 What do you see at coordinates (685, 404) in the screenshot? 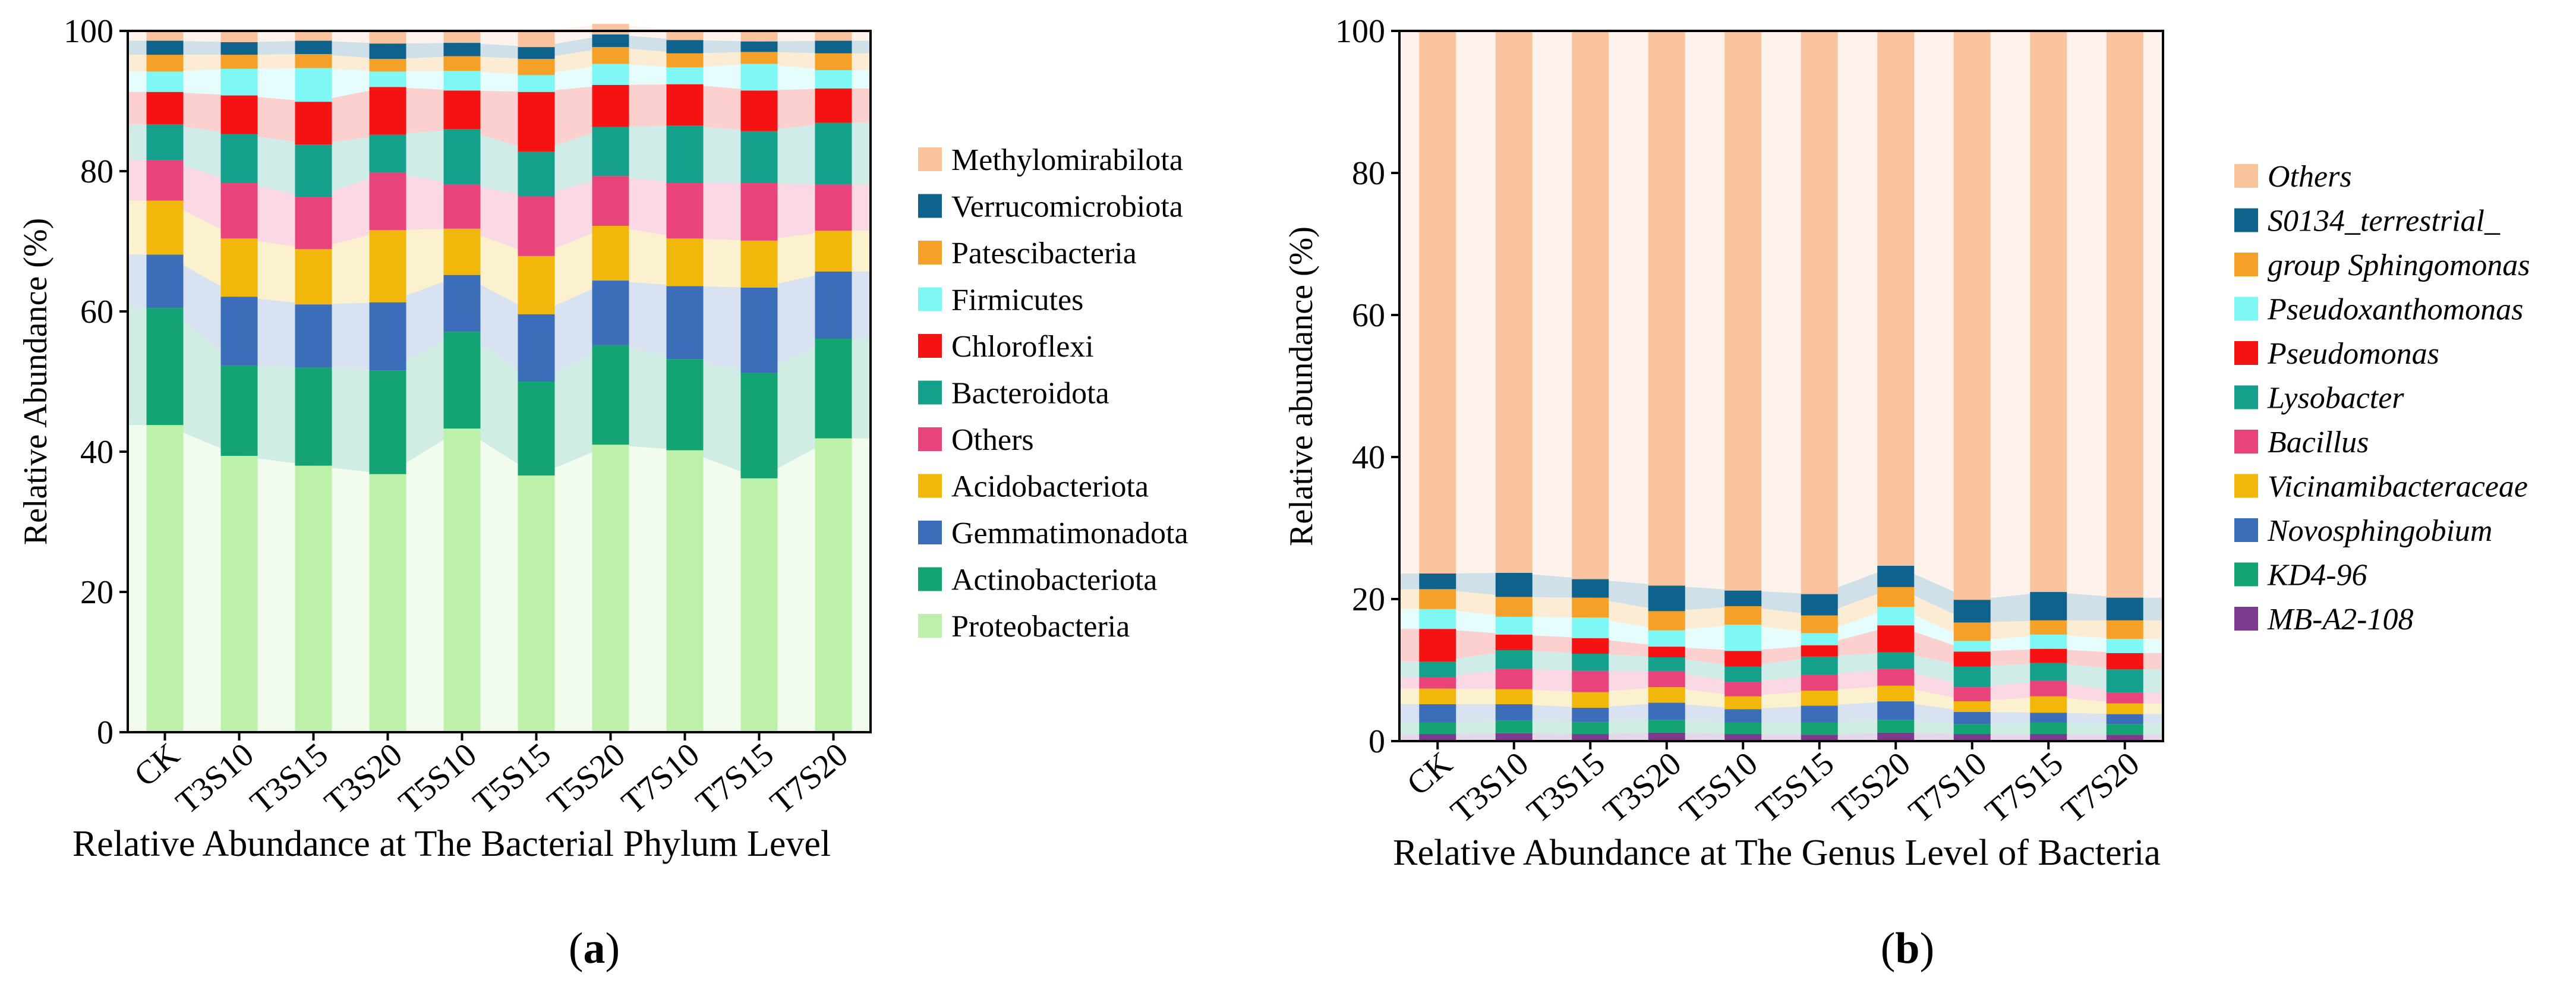
I see `bar-segment-actinobacteriota-t7s10` at bounding box center [685, 404].